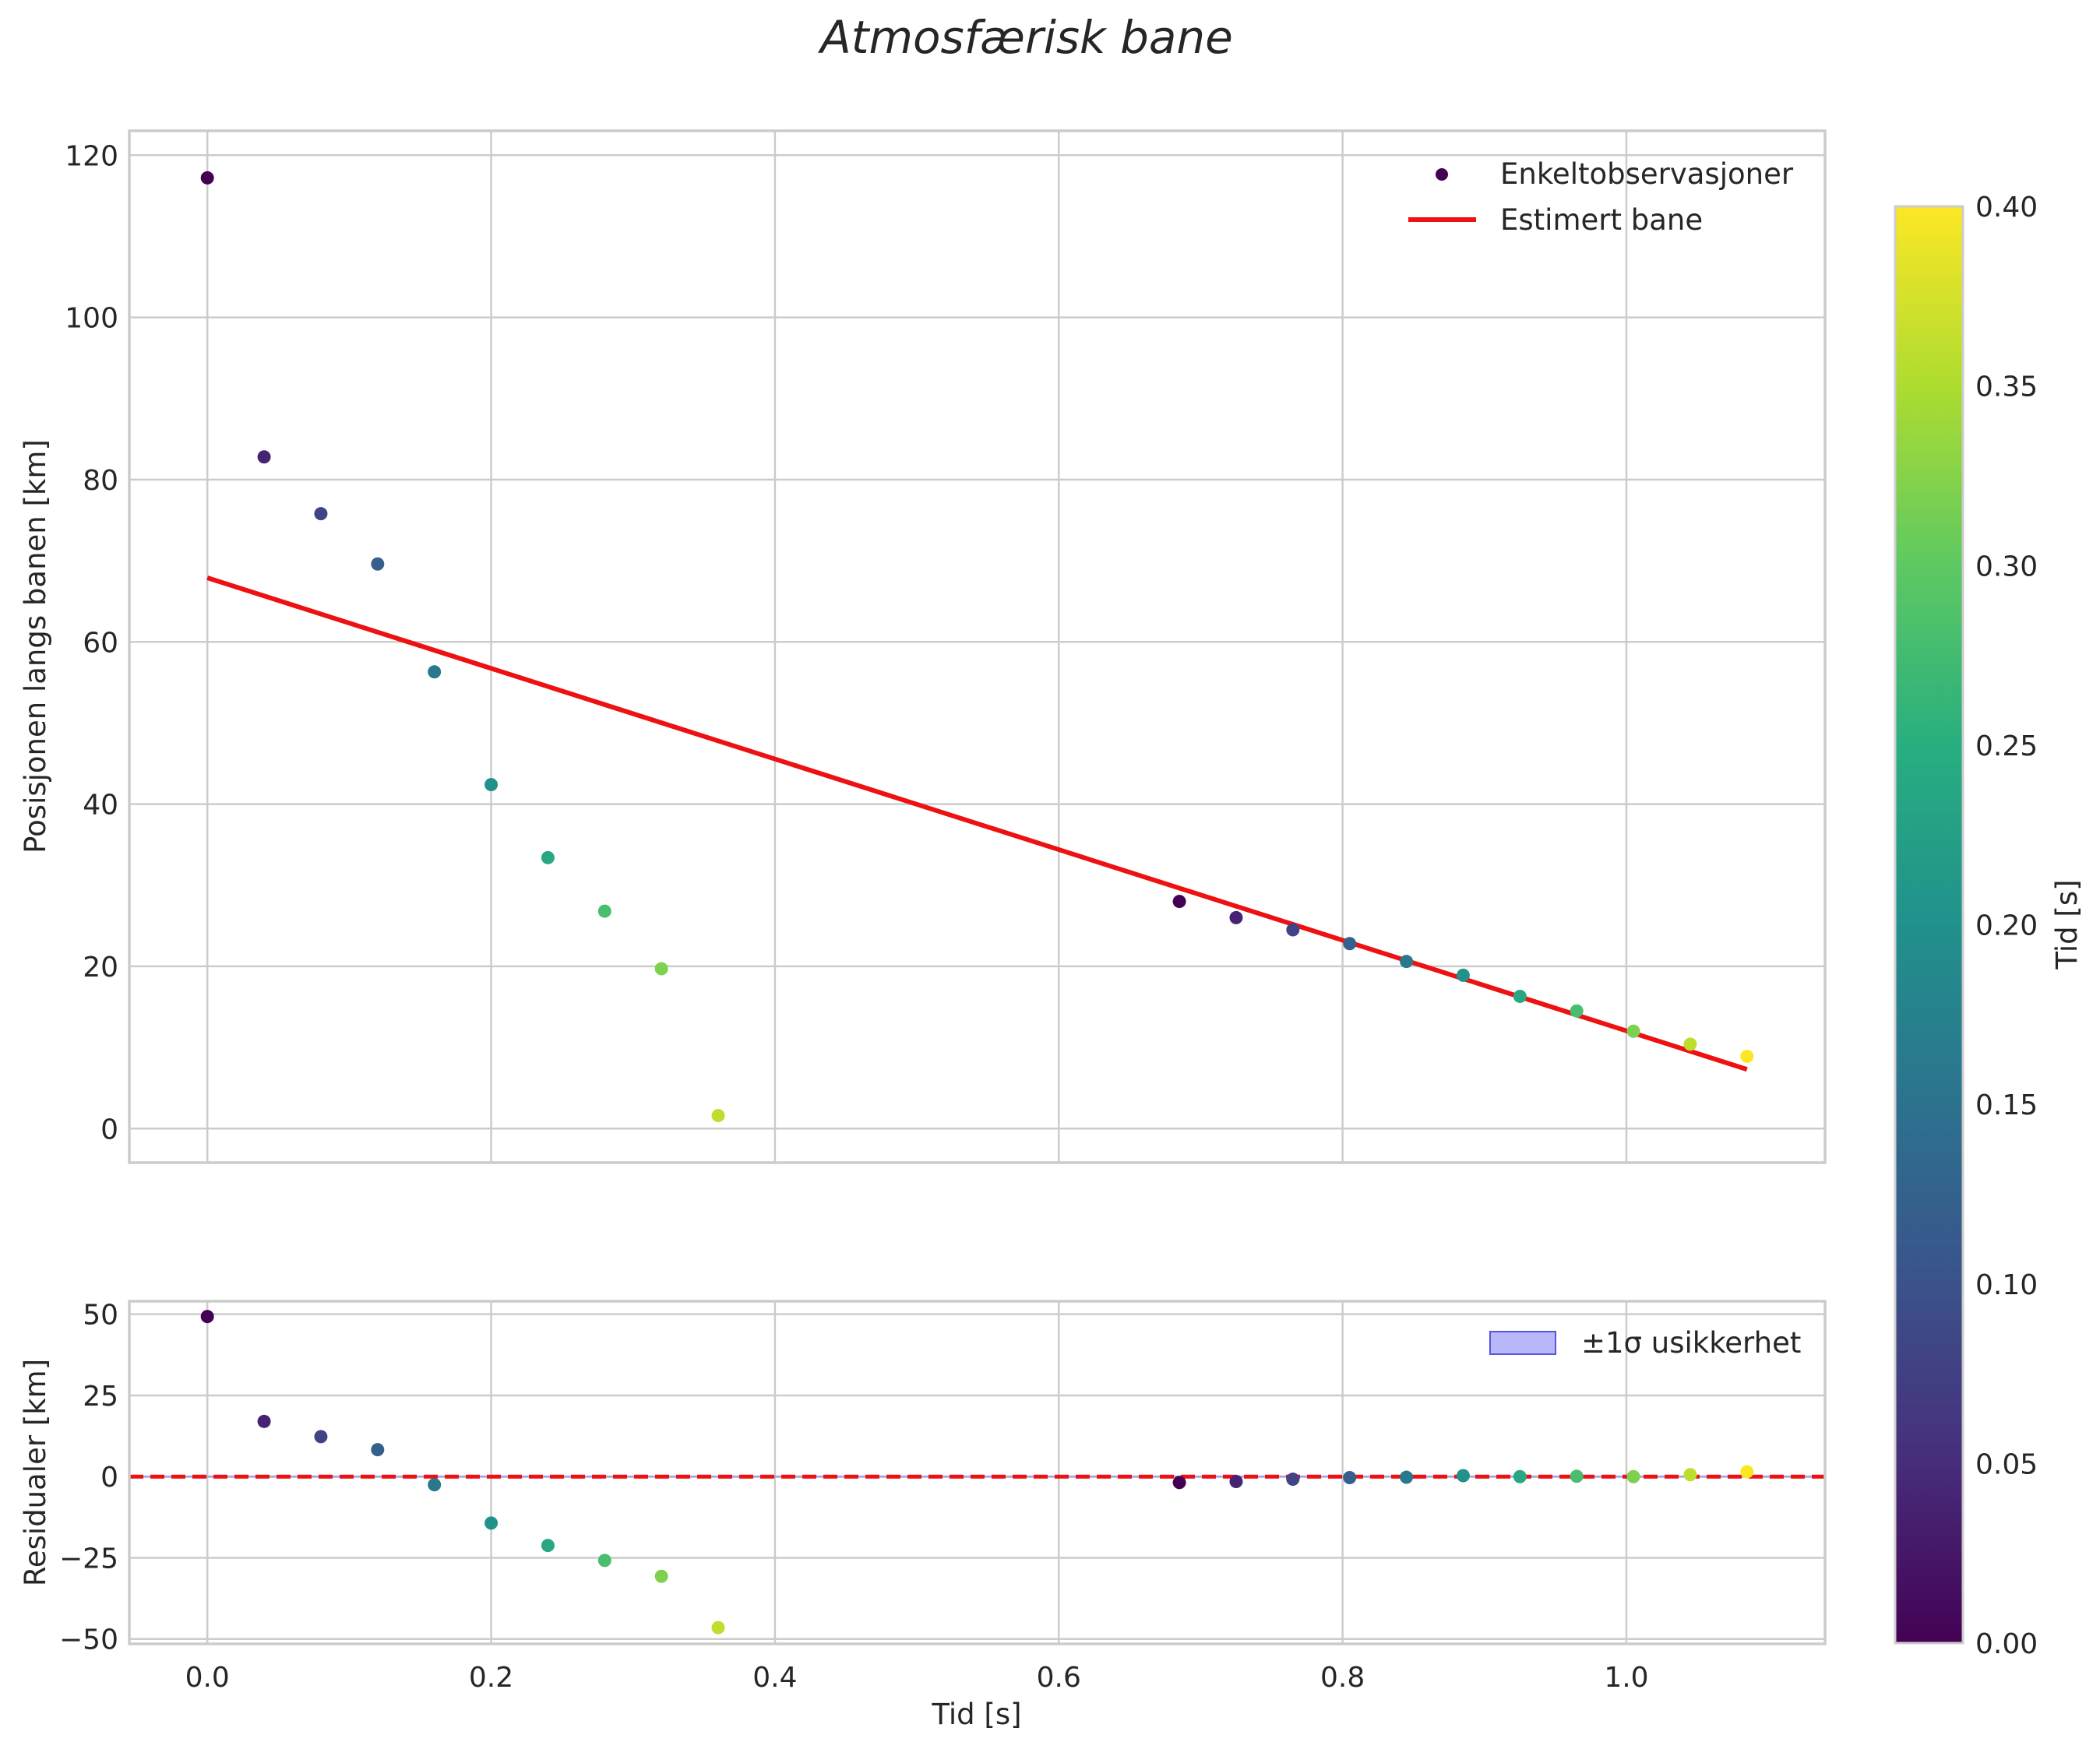  Describe the element at coordinates (88, 1478) in the screenshot. I see `residual-y-ticks: −50 −25 0 25 50` at that location.